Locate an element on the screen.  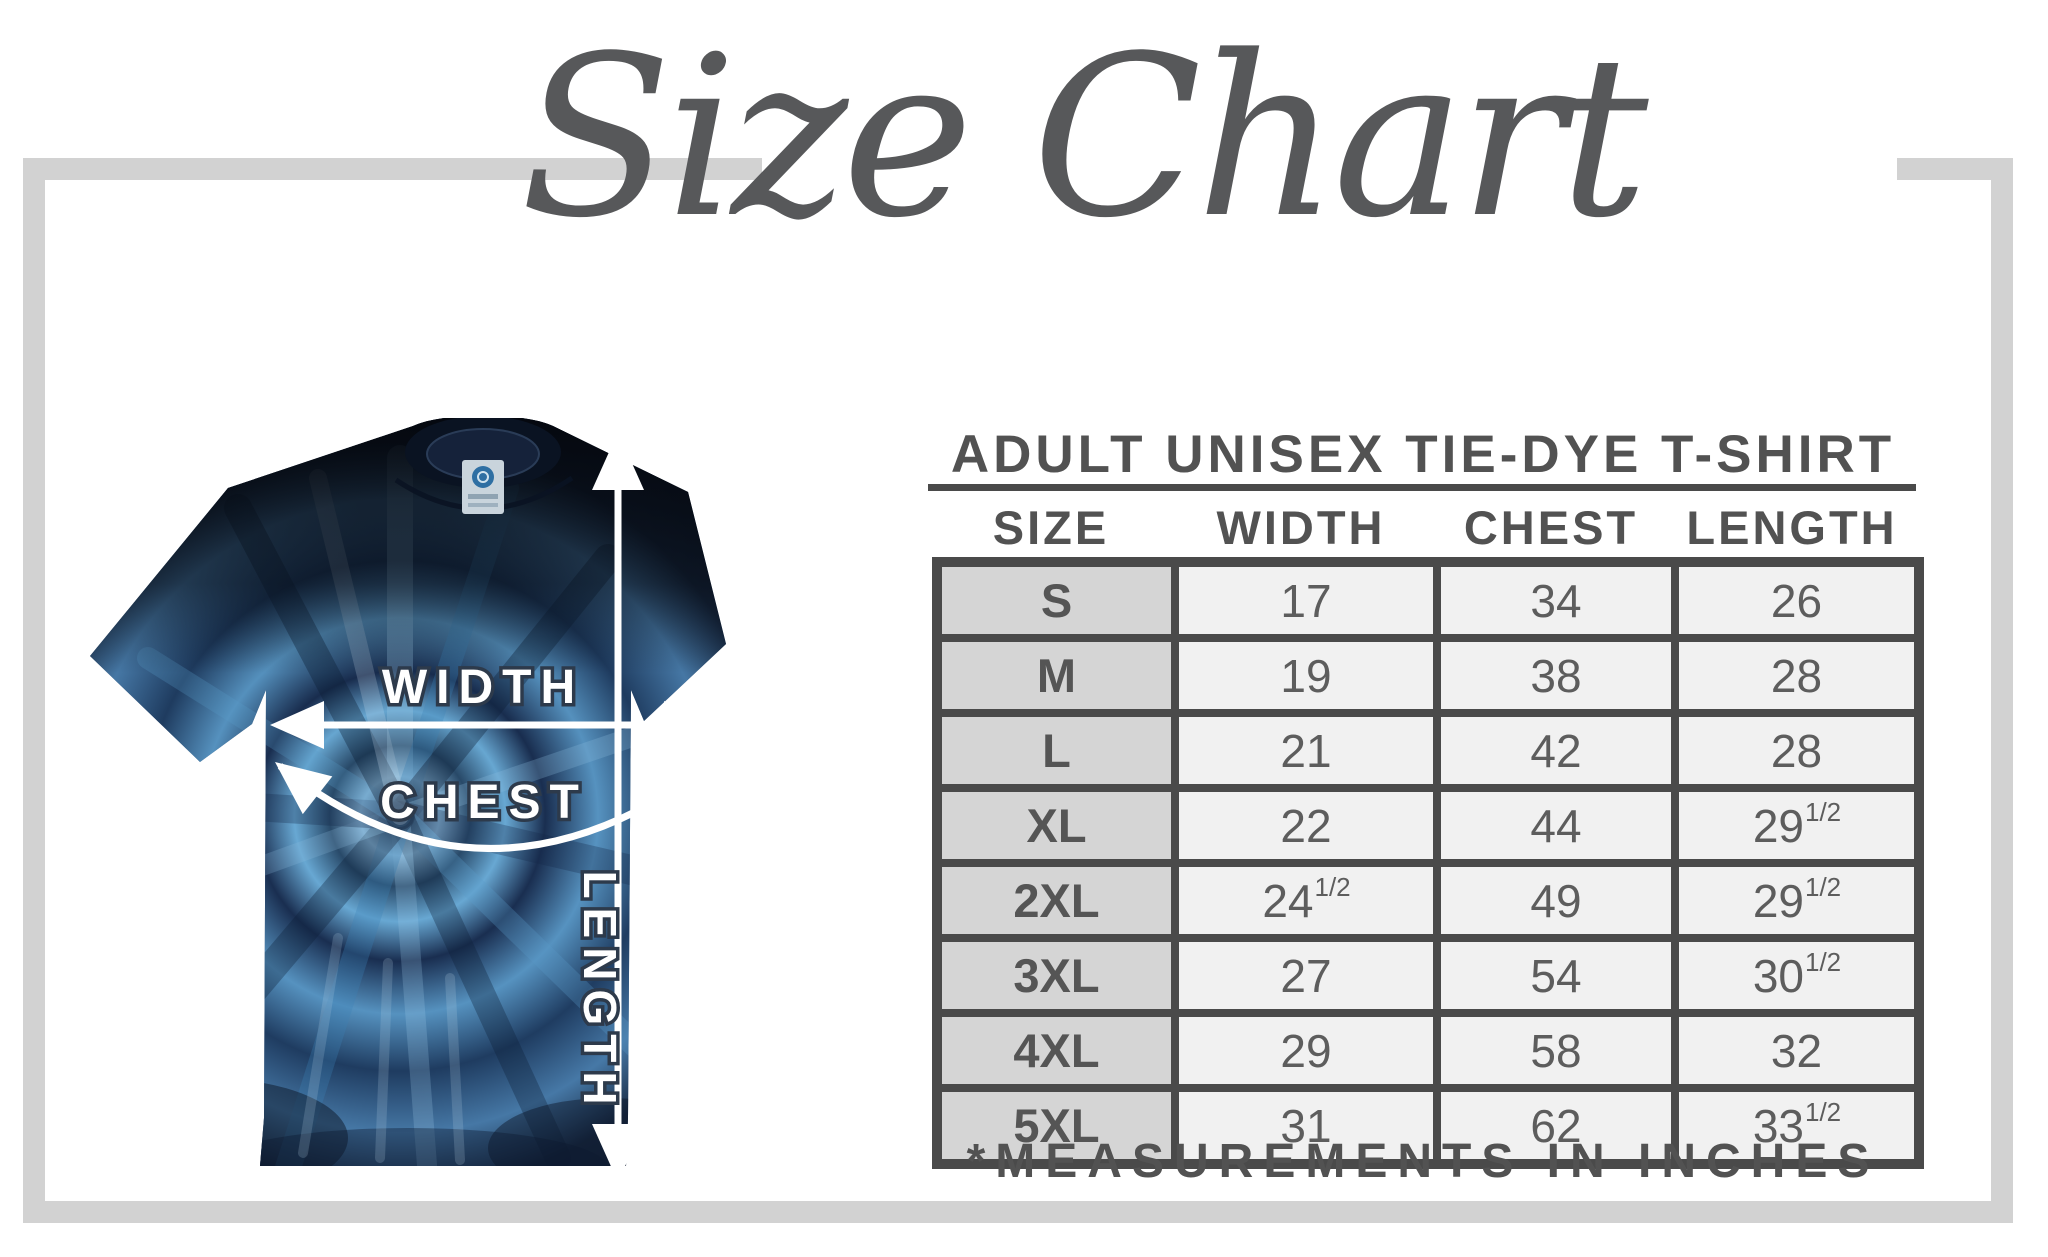
table-heading-underline is located at coordinates (1422, 487).